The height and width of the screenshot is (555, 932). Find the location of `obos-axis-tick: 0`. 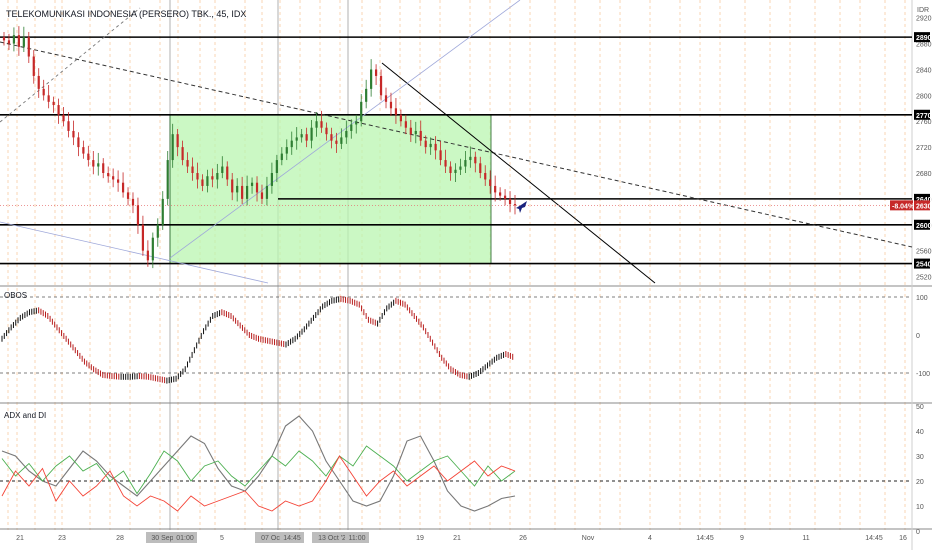

obos-axis-tick: 0 is located at coordinates (918, 336).